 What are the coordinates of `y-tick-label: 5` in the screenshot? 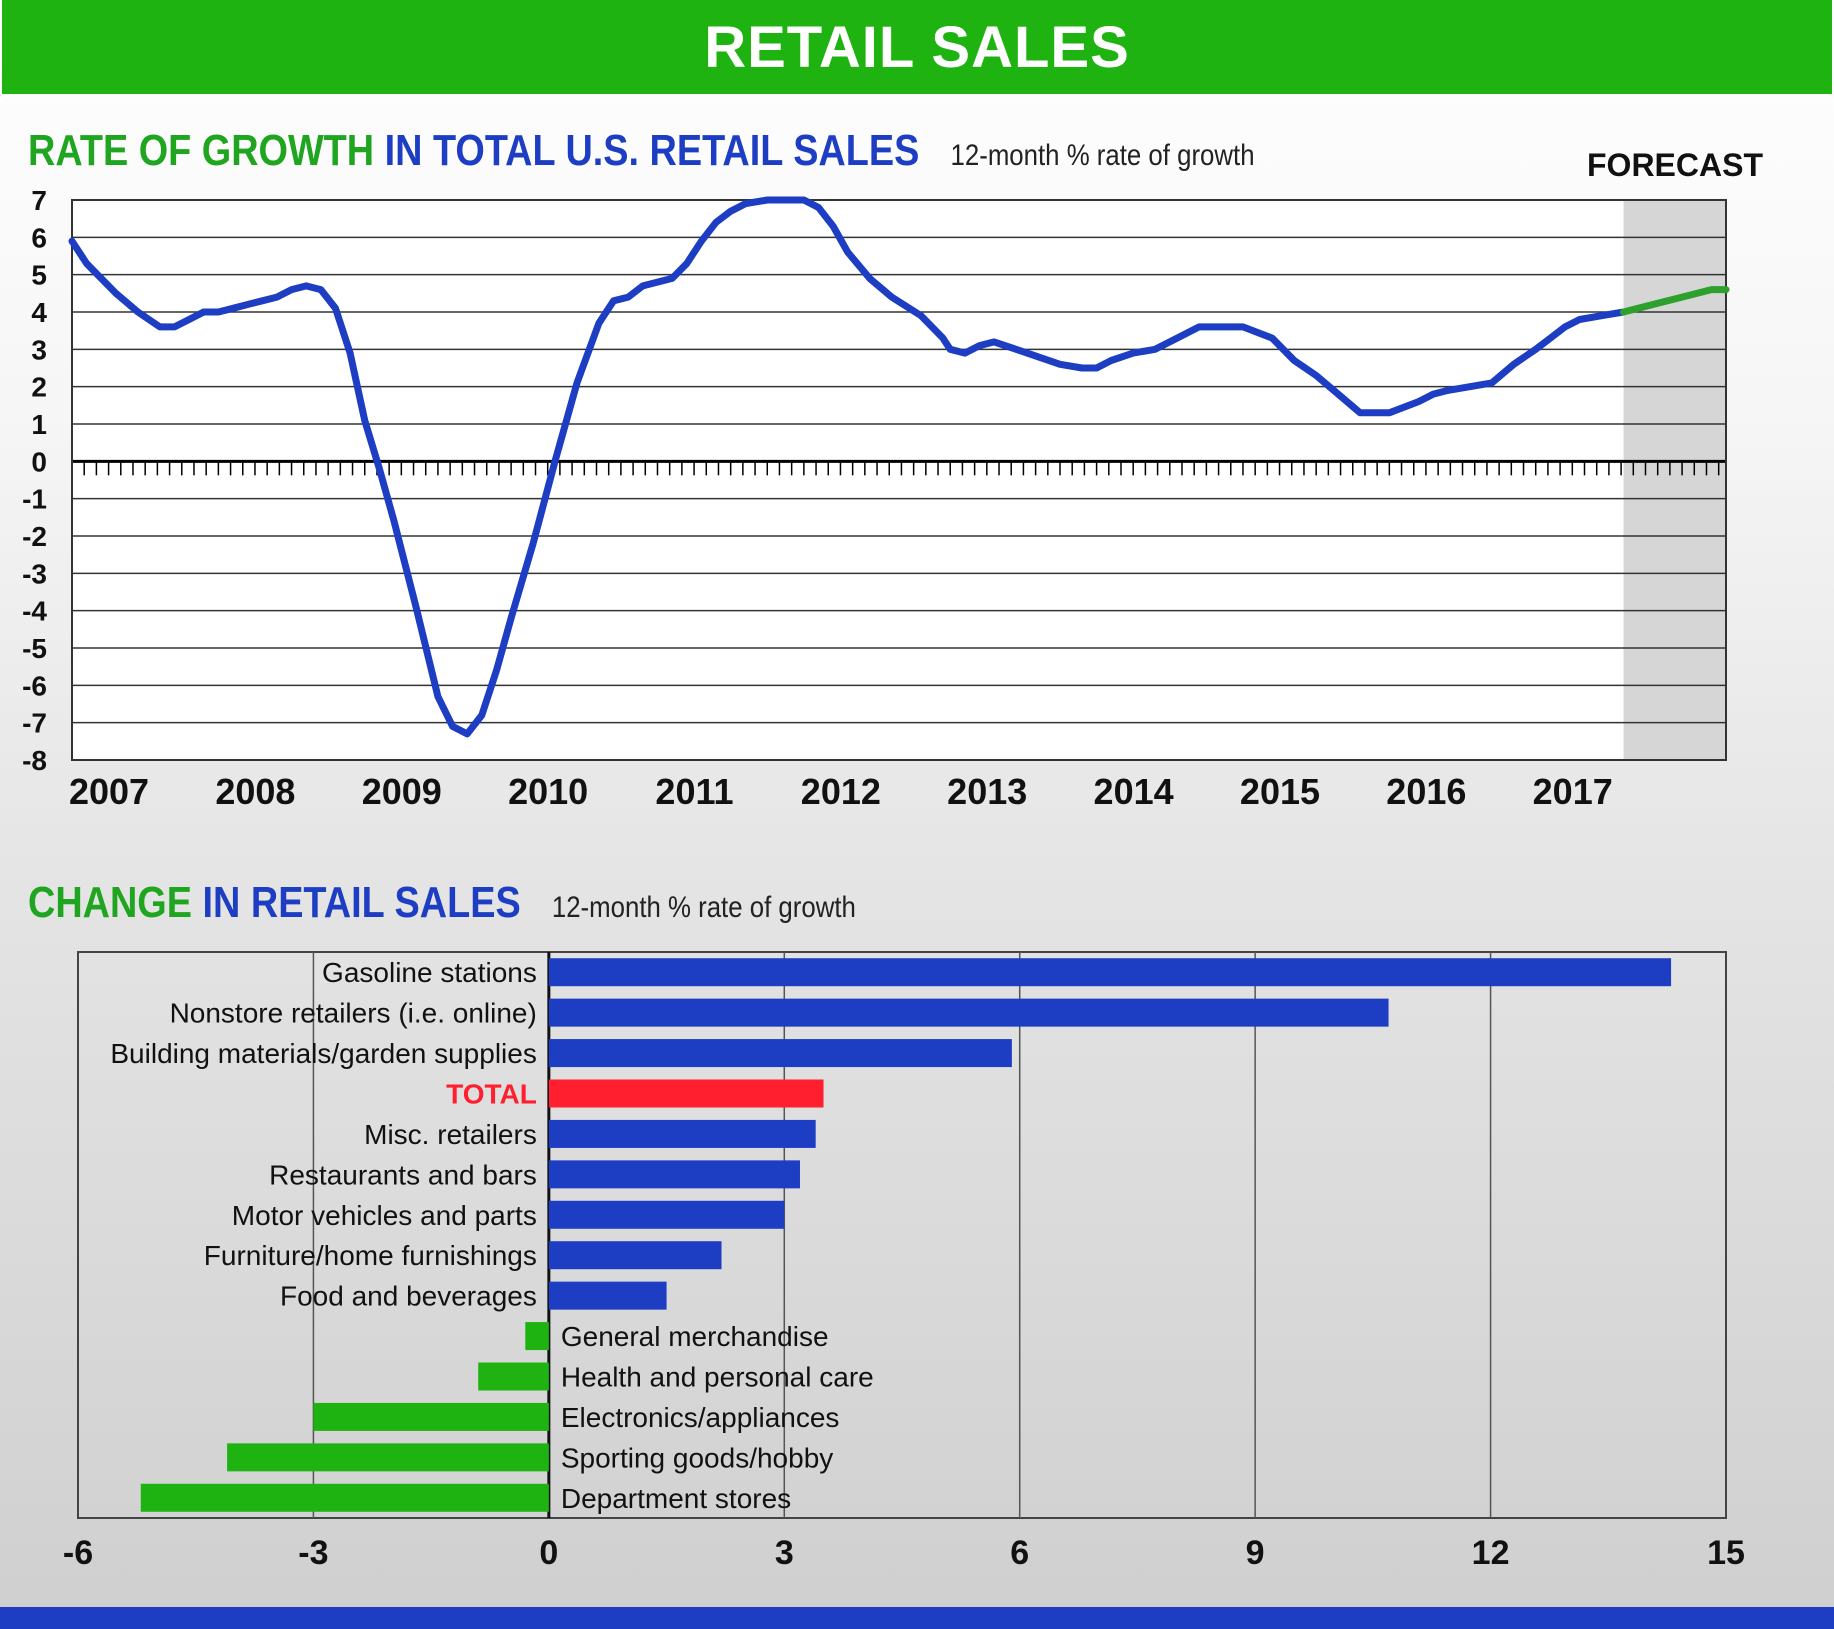 It's located at (39, 275).